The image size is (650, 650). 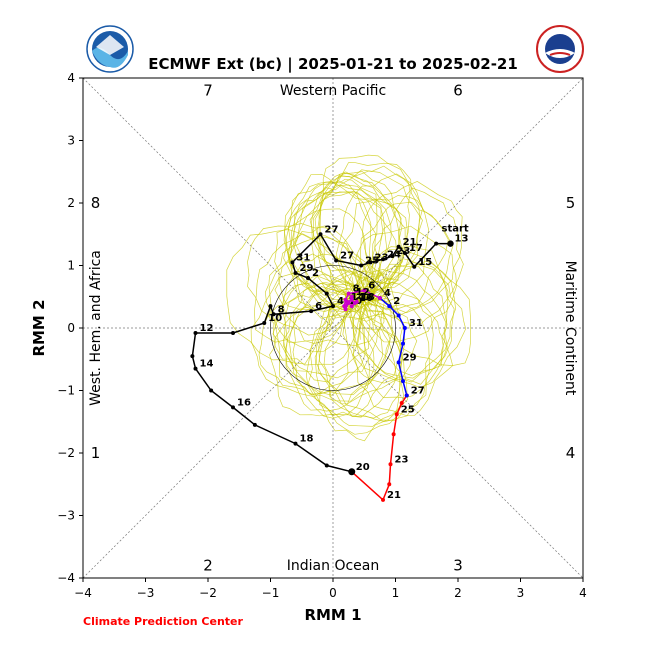 I want to click on unit-circle, so click(x=333, y=328).